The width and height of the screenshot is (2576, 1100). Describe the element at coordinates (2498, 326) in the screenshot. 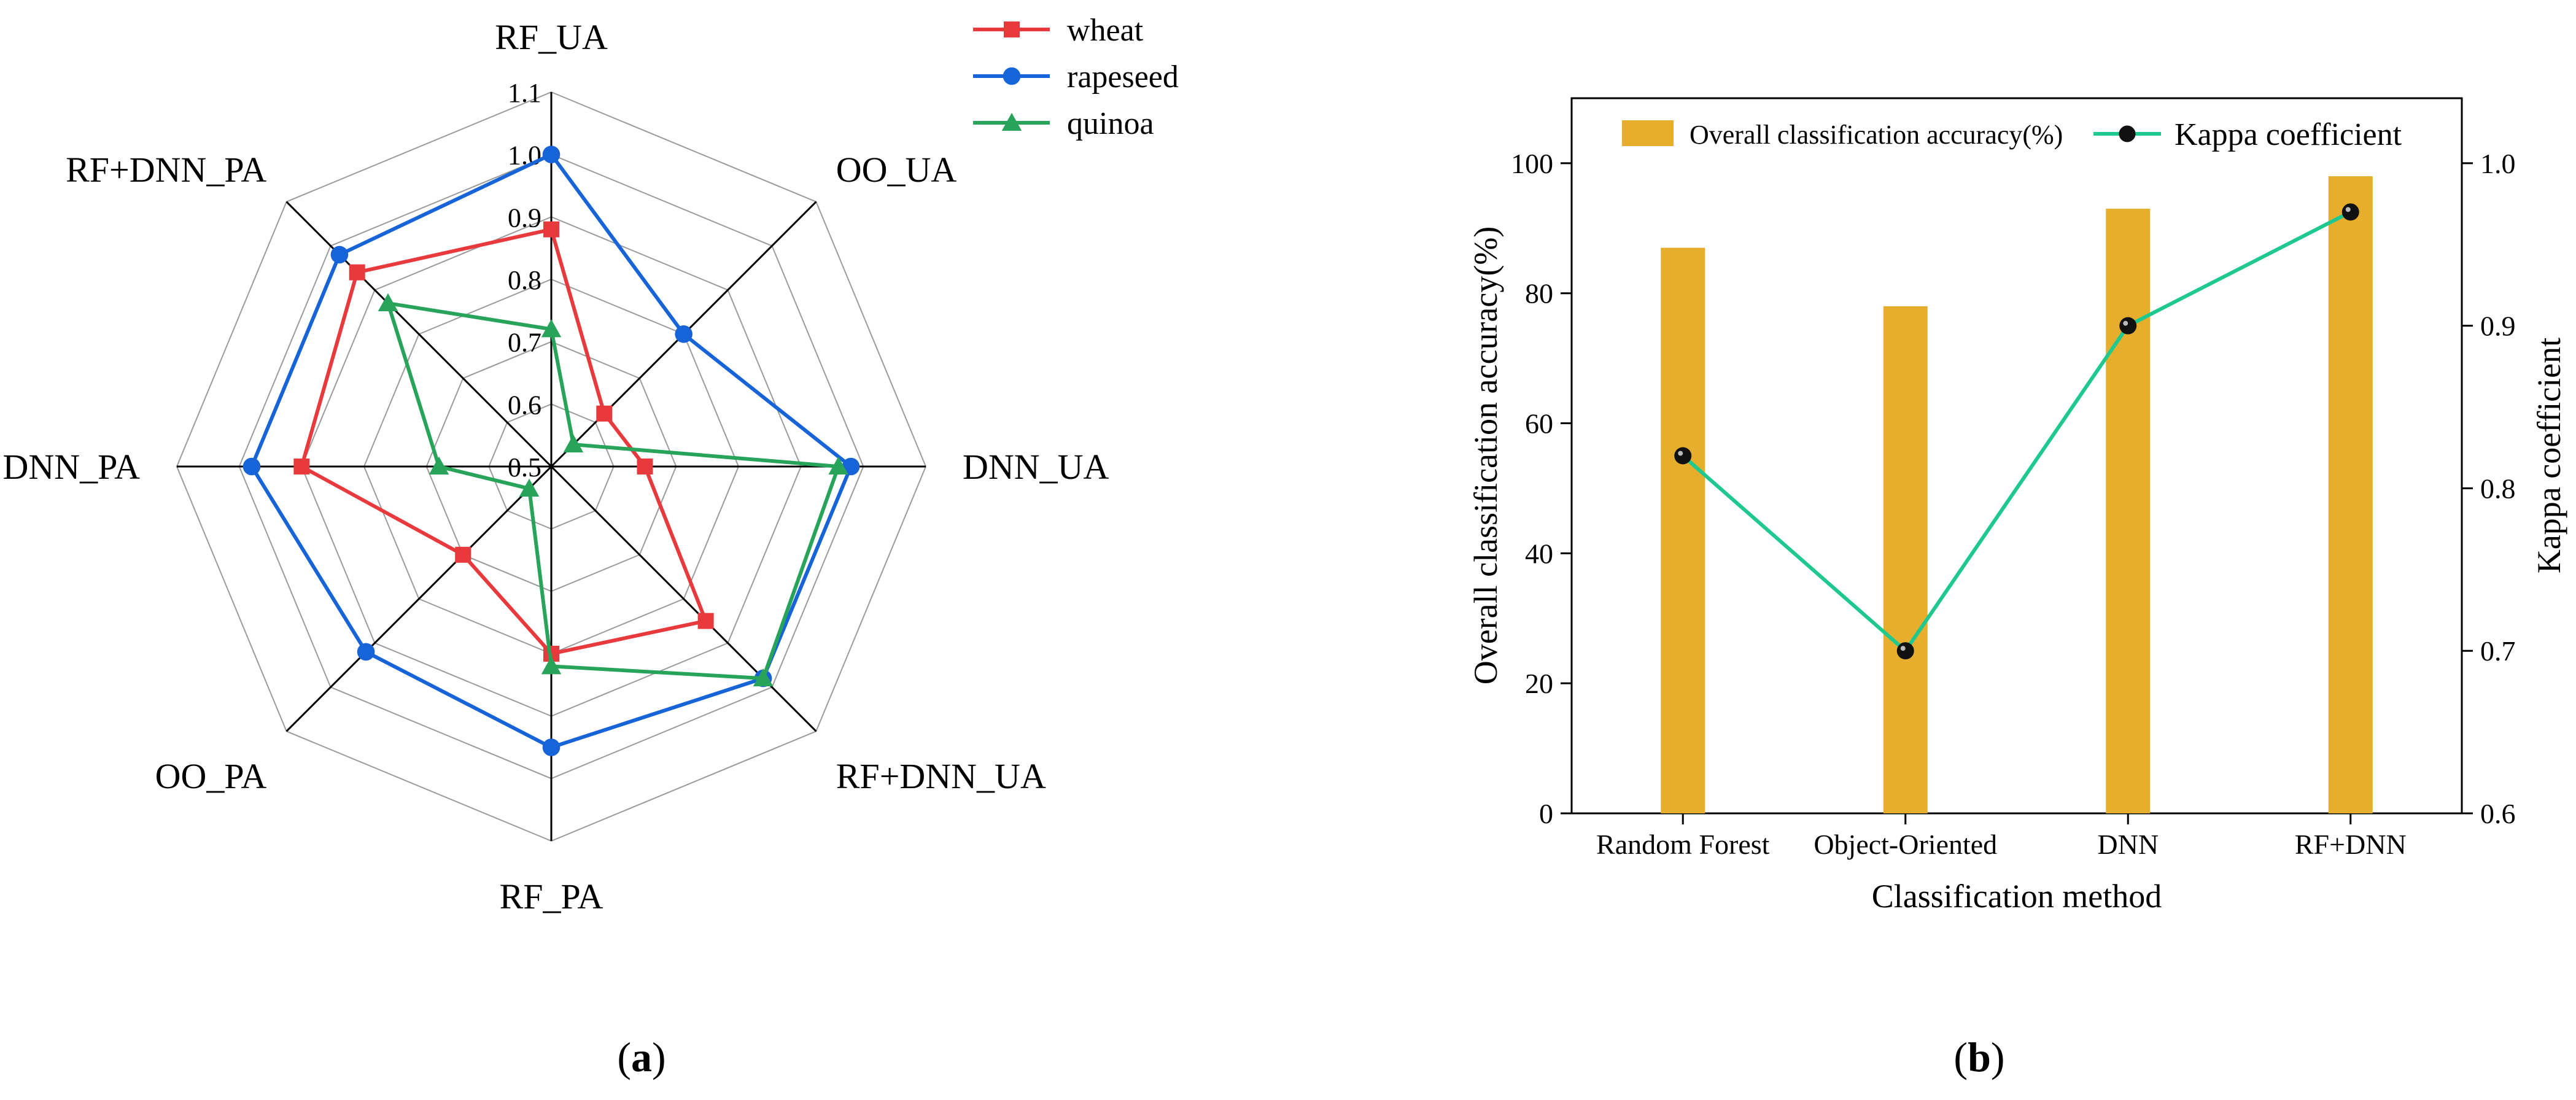

I see `right-tick-label: 0.9` at that location.